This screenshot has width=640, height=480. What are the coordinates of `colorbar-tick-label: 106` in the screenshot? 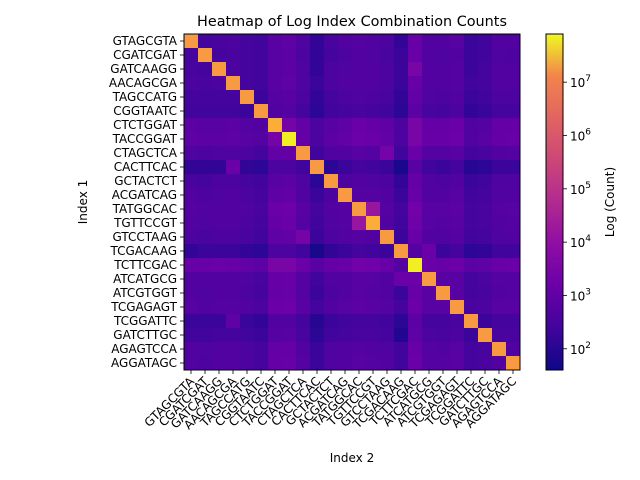 It's located at (580, 135).